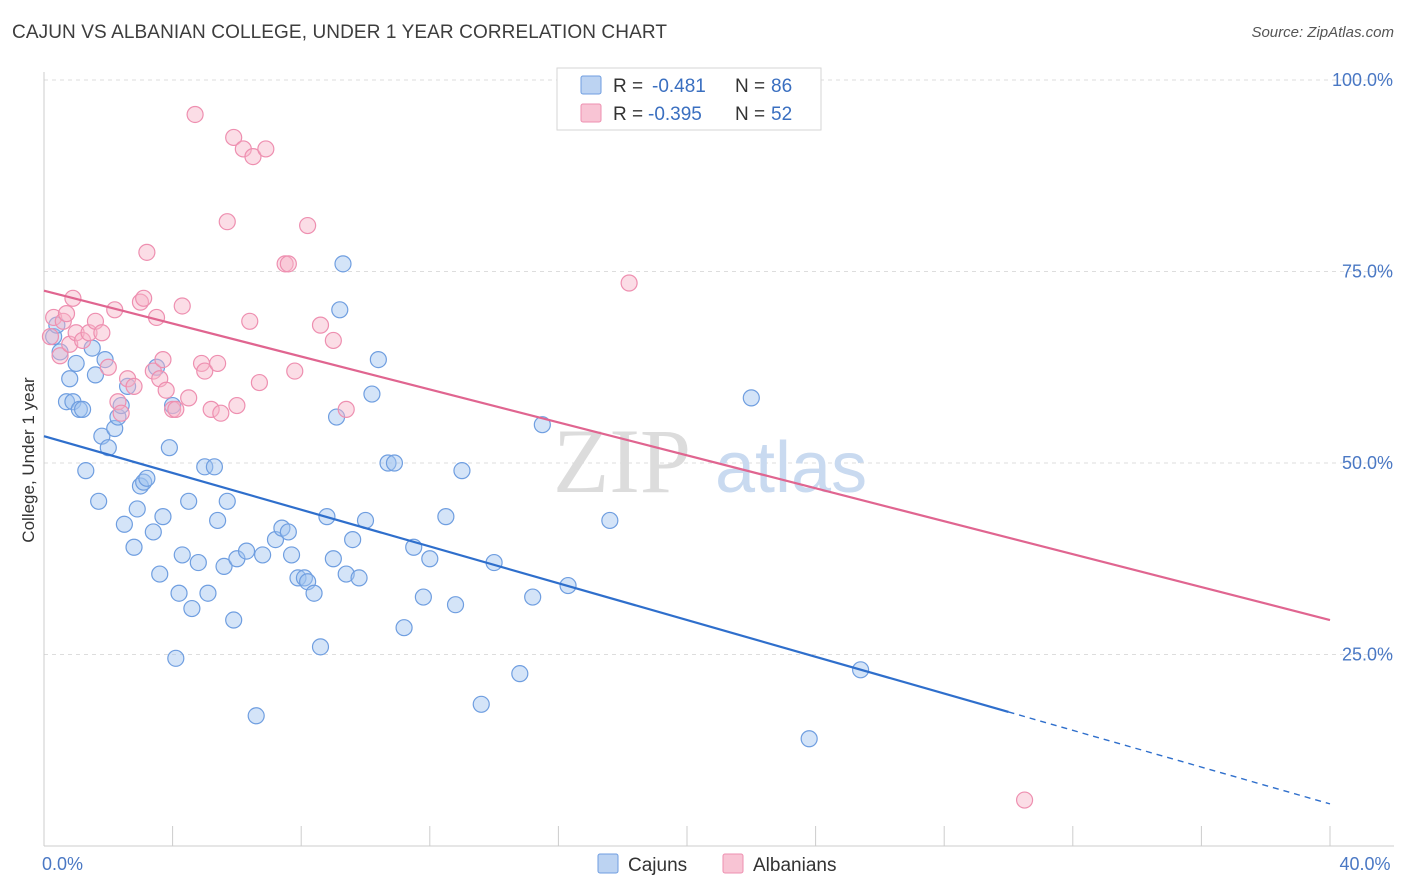 The width and height of the screenshot is (1406, 892). What do you see at coordinates (781, 86) in the screenshot?
I see `legend-n-value-1: 86` at bounding box center [781, 86].